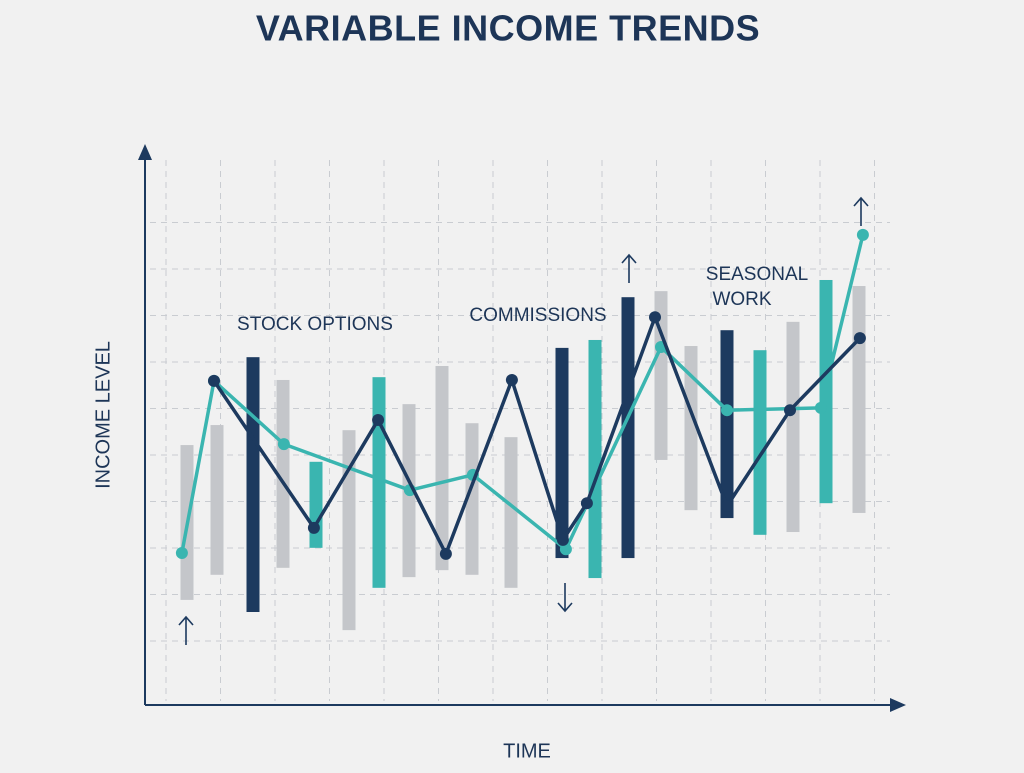 This screenshot has height=773, width=1024. Describe the element at coordinates (103, 415) in the screenshot. I see `y-axis-label: INCOME LEVEL` at that location.